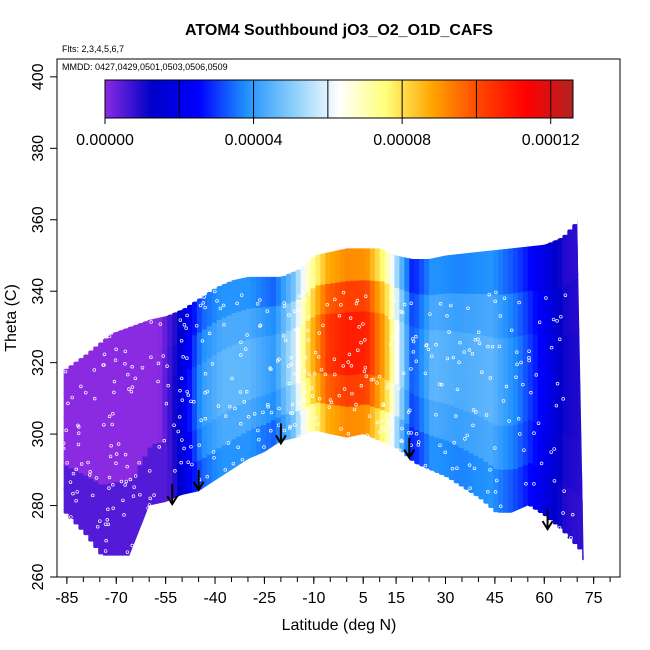  I want to click on flights-note: Flts: 2,3,4,5,6,7, so click(93, 49).